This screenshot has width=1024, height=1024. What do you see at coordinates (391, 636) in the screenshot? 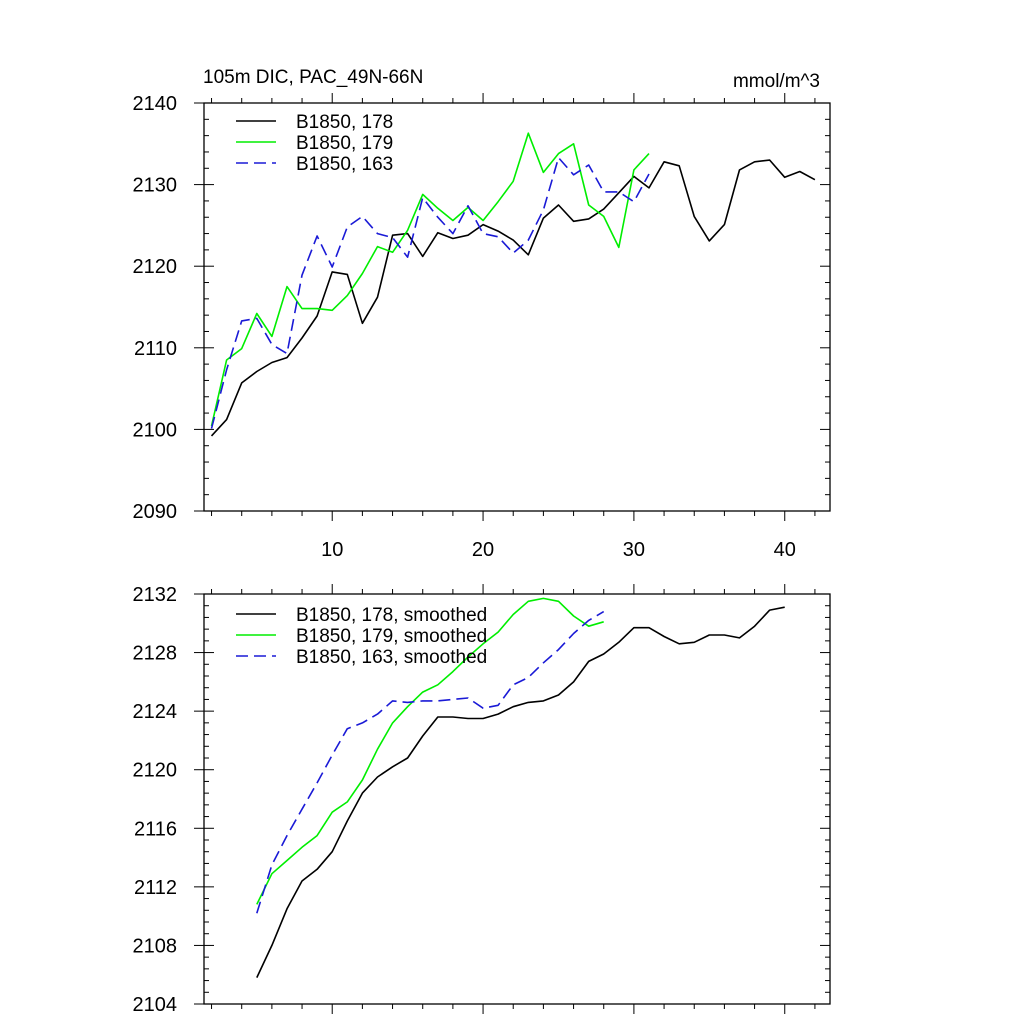
I see `legend-label: B1850, 179, smoothed` at bounding box center [391, 636].